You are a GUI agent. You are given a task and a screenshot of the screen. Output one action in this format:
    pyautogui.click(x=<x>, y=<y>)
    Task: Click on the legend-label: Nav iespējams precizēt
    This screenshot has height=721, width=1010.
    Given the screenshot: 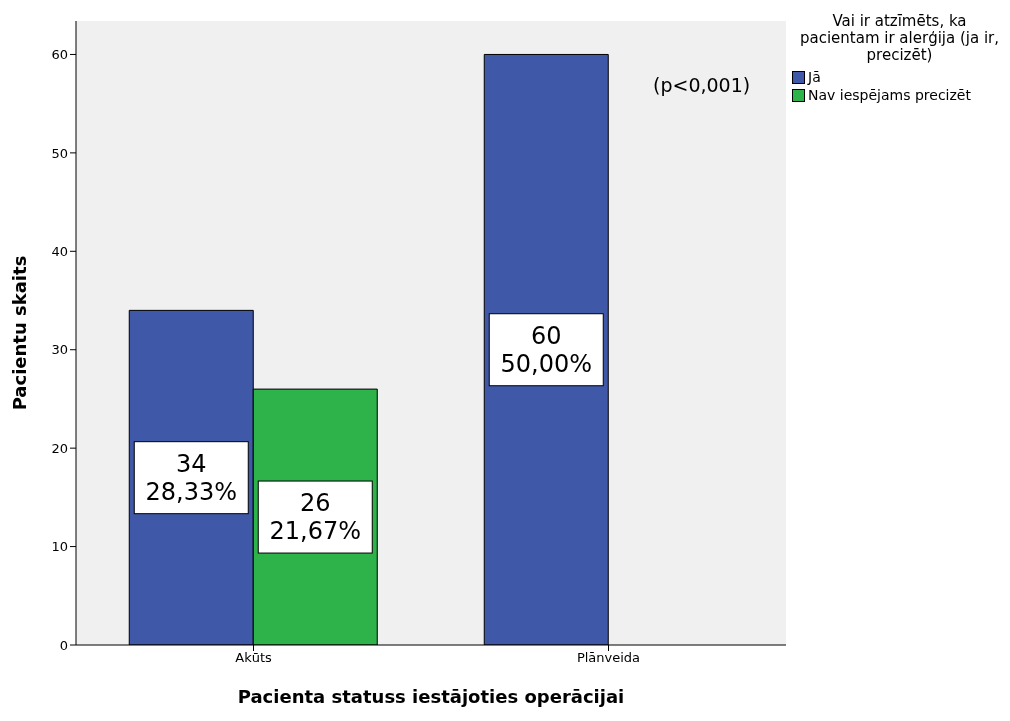 What is the action you would take?
    pyautogui.click(x=889, y=95)
    